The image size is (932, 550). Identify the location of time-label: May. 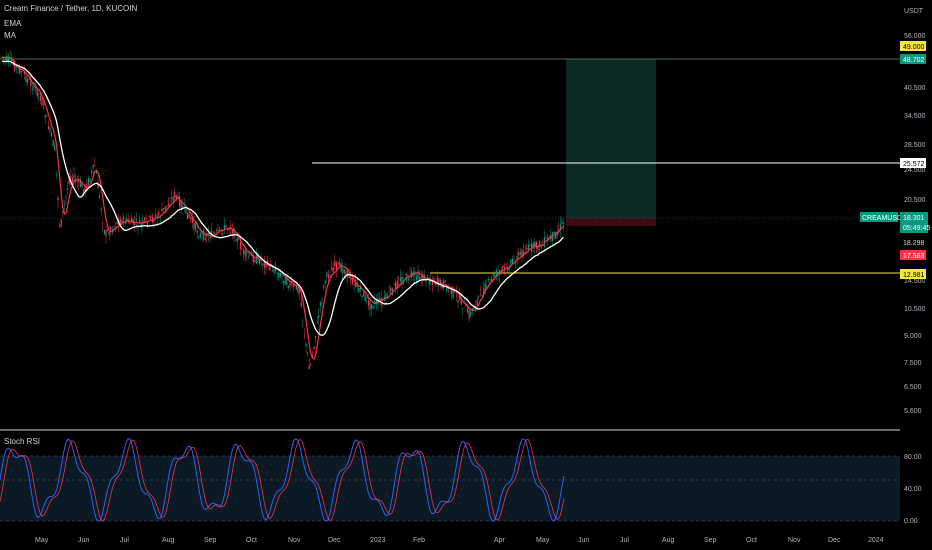
(42, 540).